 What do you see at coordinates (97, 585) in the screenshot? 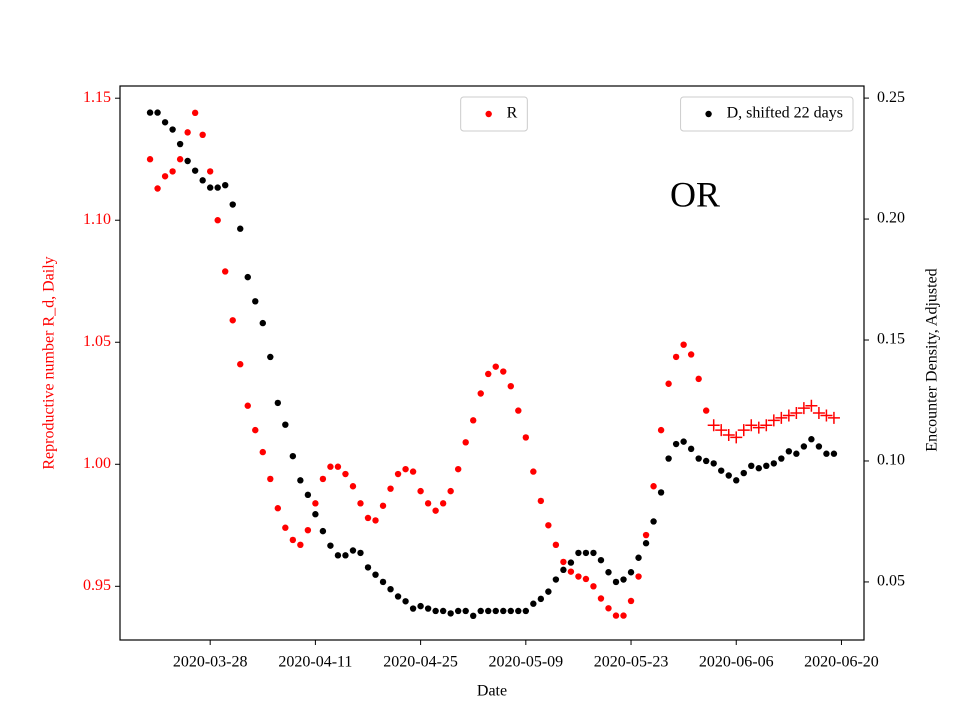
I see `y-tick-label: 0.95` at bounding box center [97, 585].